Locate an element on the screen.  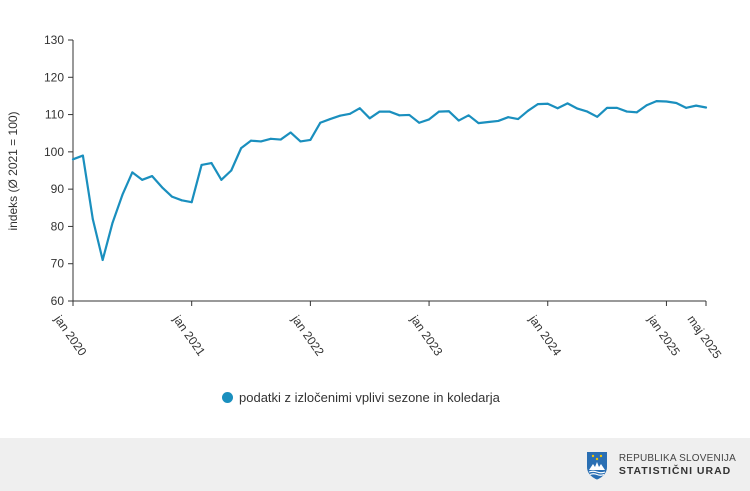
x-tick-label: jan 2025 is located at coordinates (663, 335).